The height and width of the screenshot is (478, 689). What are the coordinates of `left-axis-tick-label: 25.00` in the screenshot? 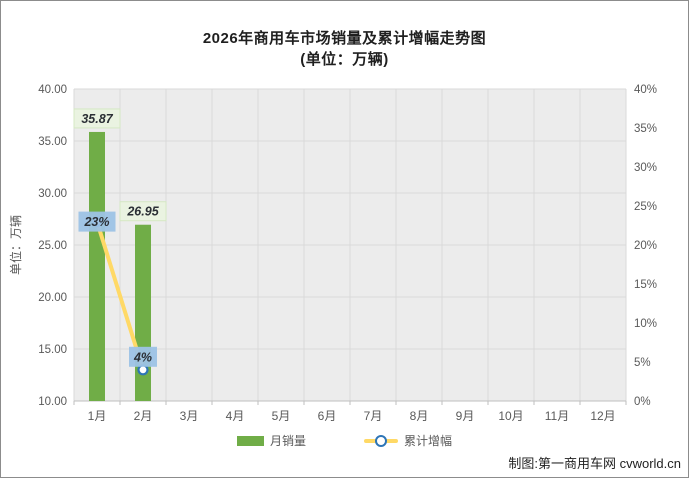 It's located at (52, 246).